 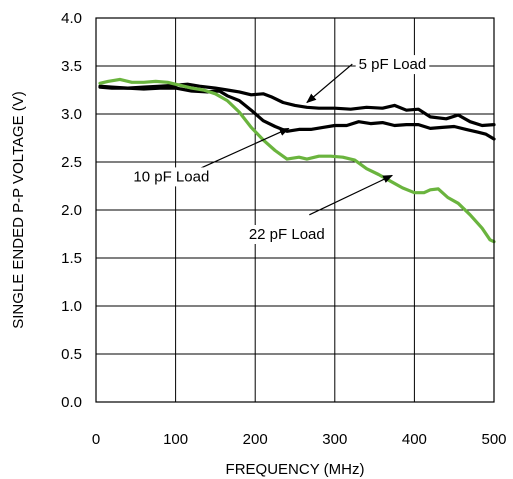 I want to click on x-axis-title: FREQUENCY (MHz), so click(x=295, y=469).